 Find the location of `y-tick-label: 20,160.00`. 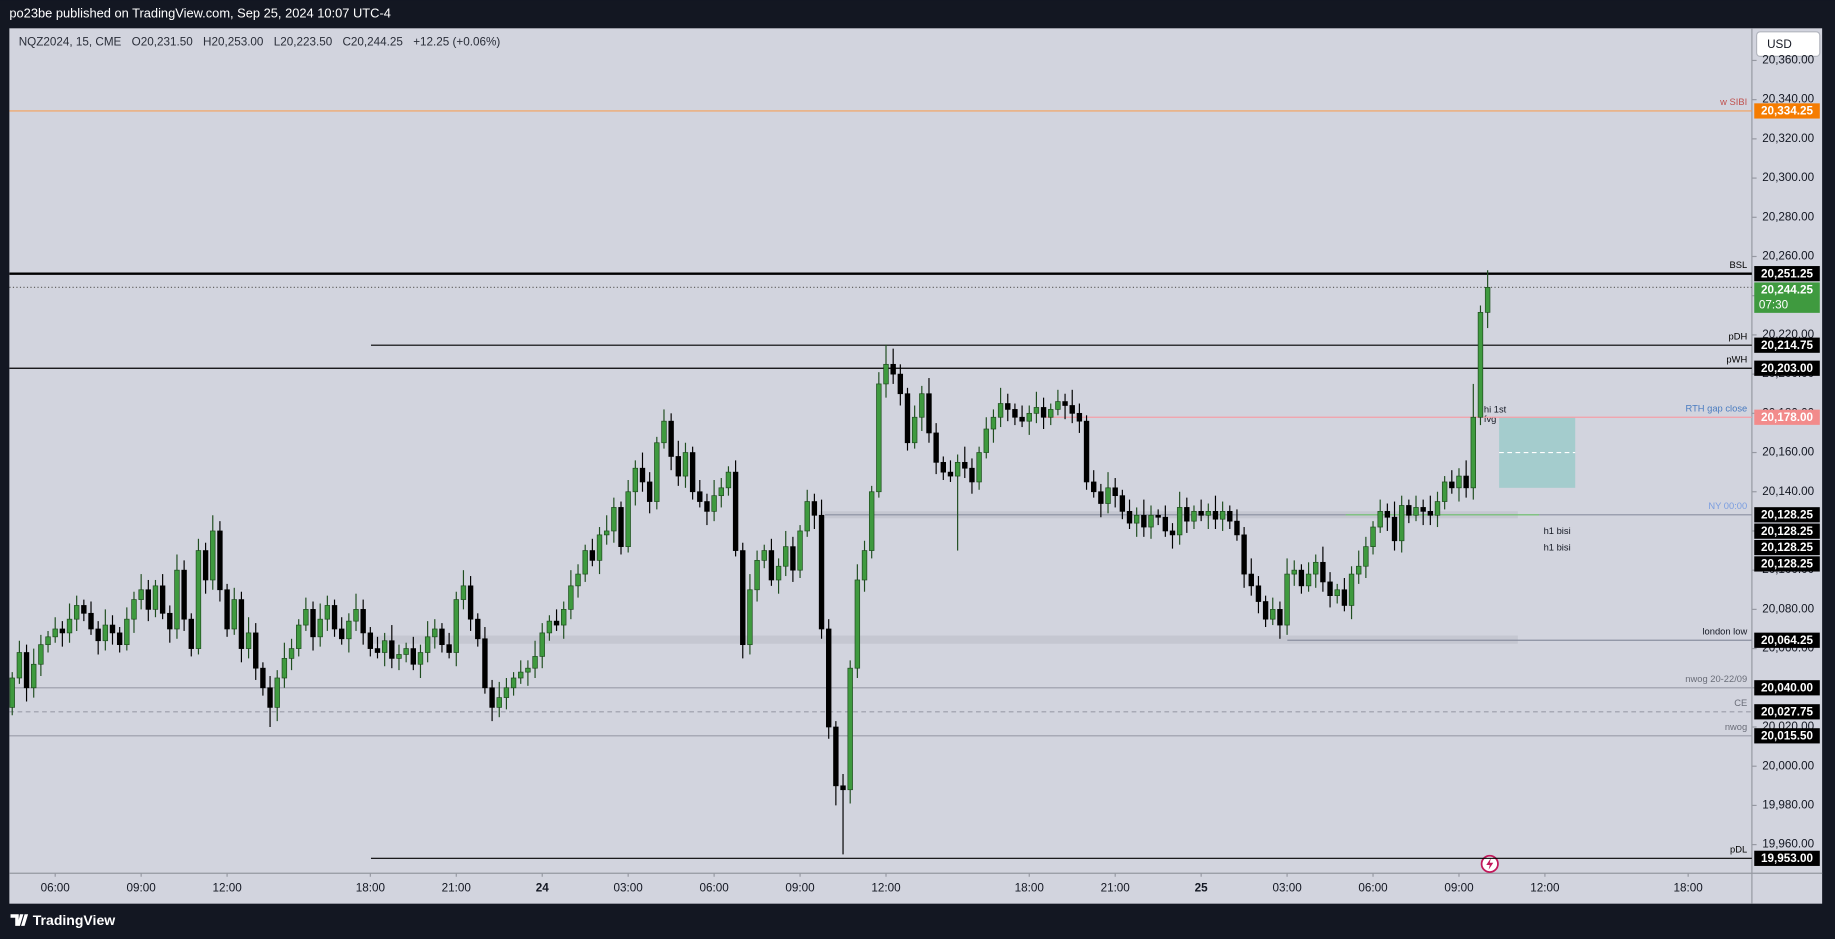

y-tick-label: 20,160.00 is located at coordinates (1788, 452).